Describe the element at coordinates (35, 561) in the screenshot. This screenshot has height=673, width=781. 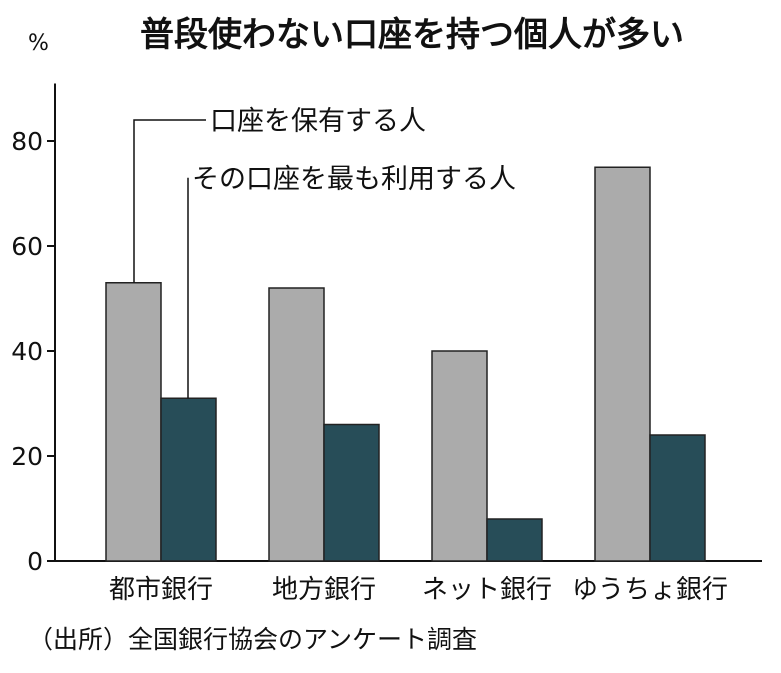
I see `y-tick-label: 0` at that location.